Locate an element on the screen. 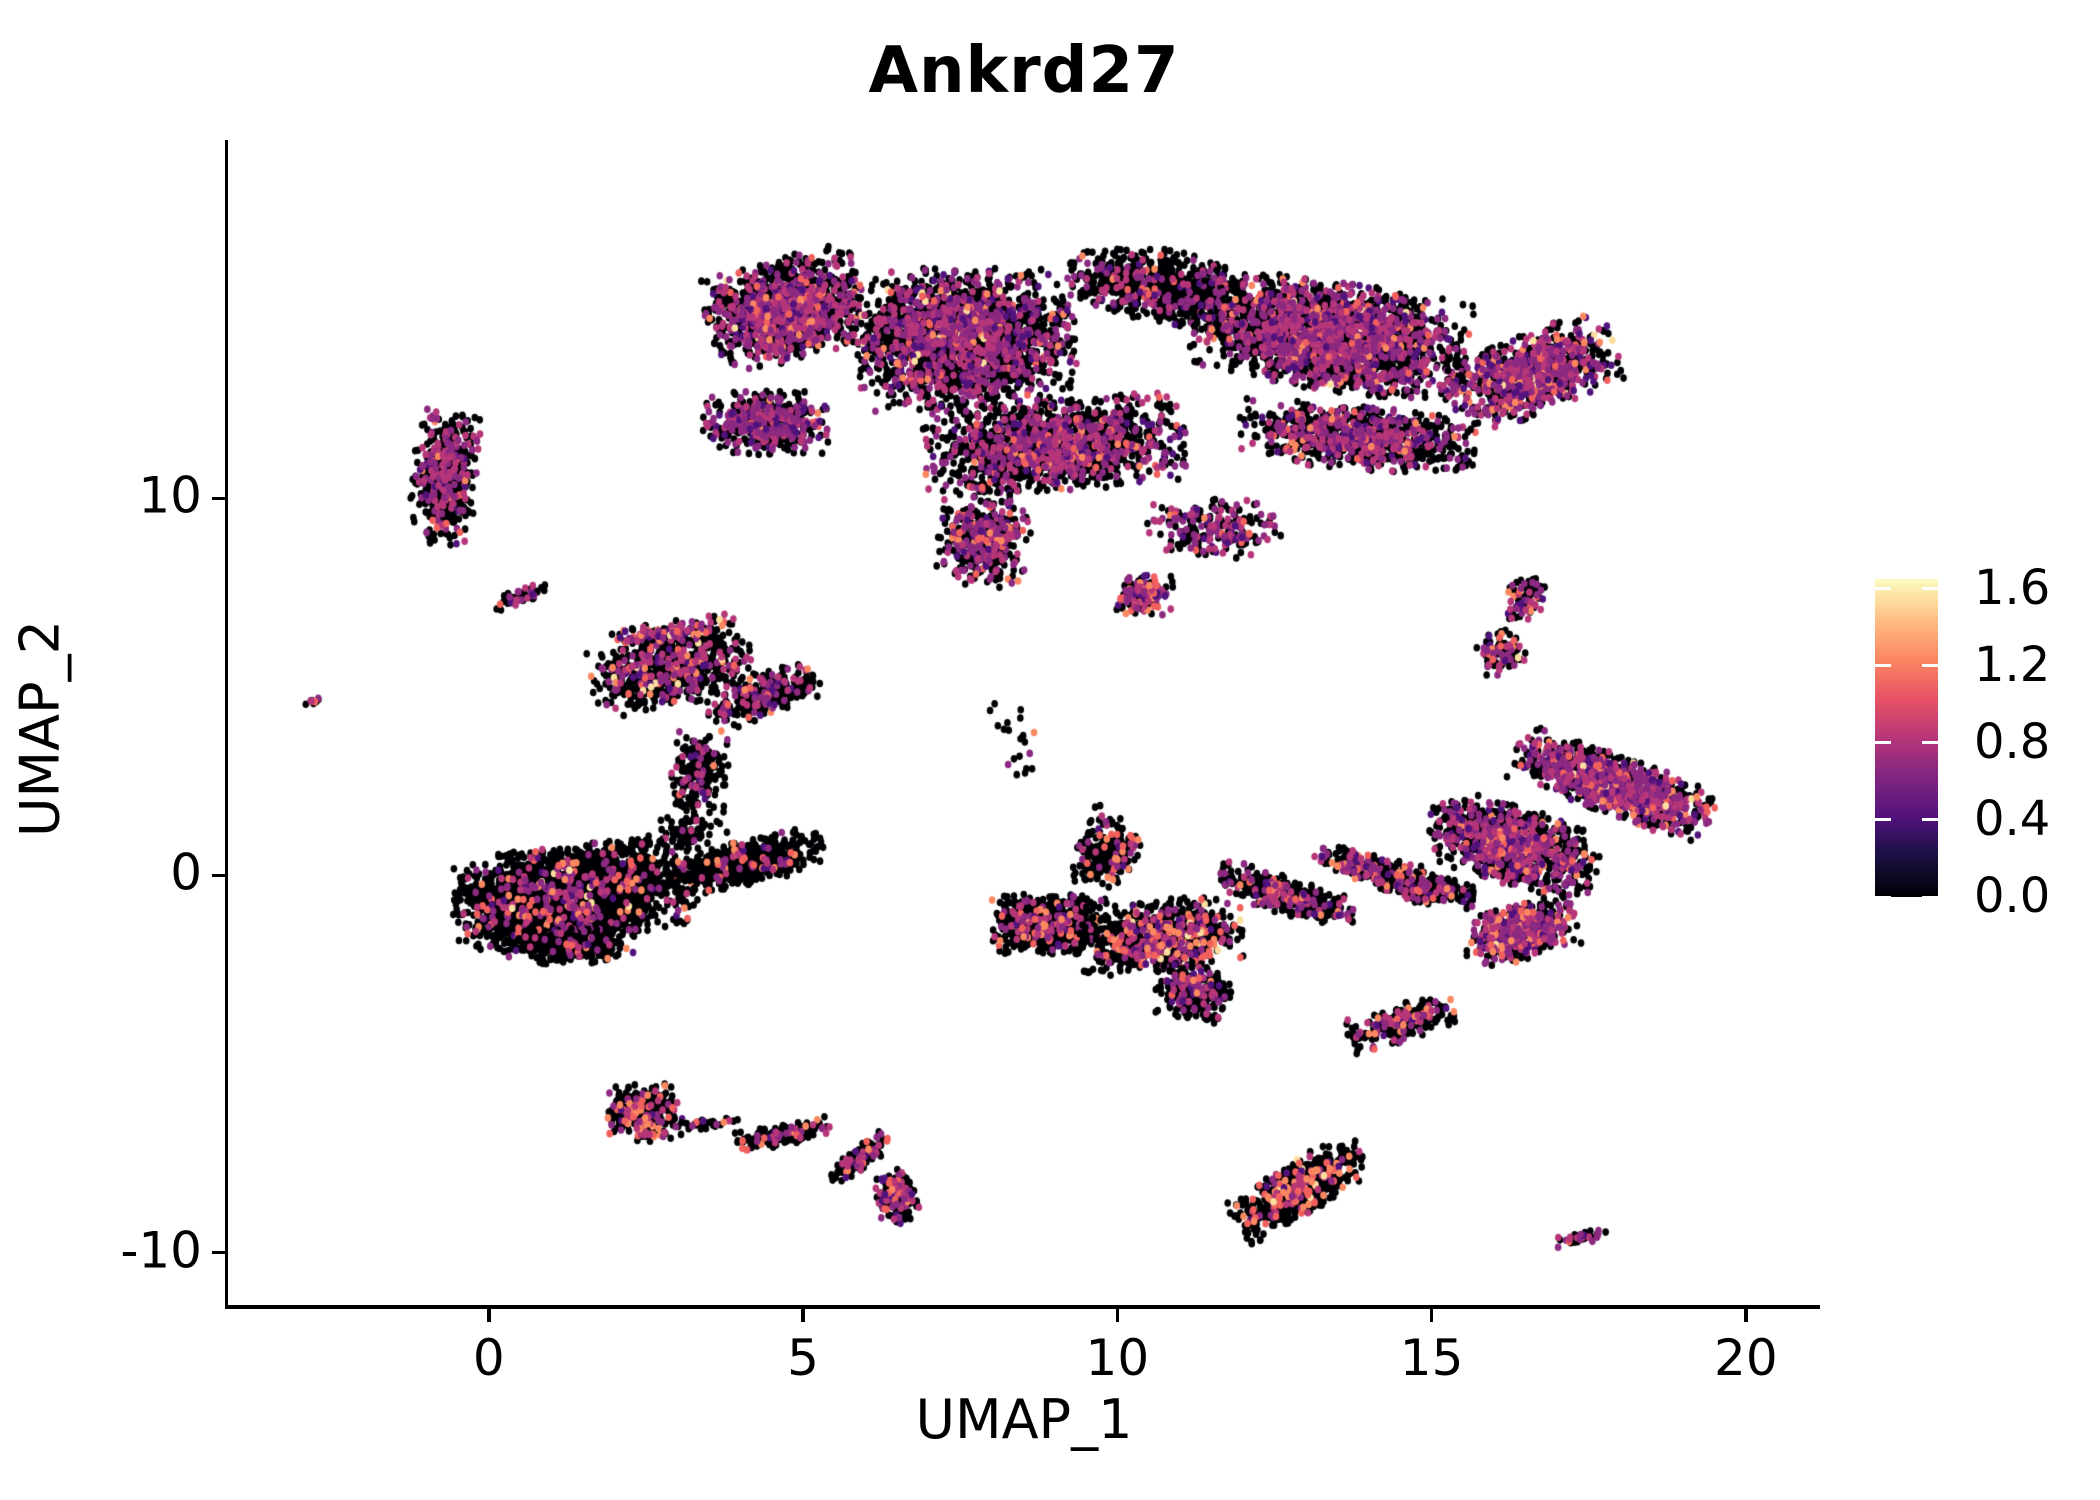 Image resolution: width=2100 pixels, height=1500 pixels. x-axis-title: UMAP_1 is located at coordinates (1024, 1419).